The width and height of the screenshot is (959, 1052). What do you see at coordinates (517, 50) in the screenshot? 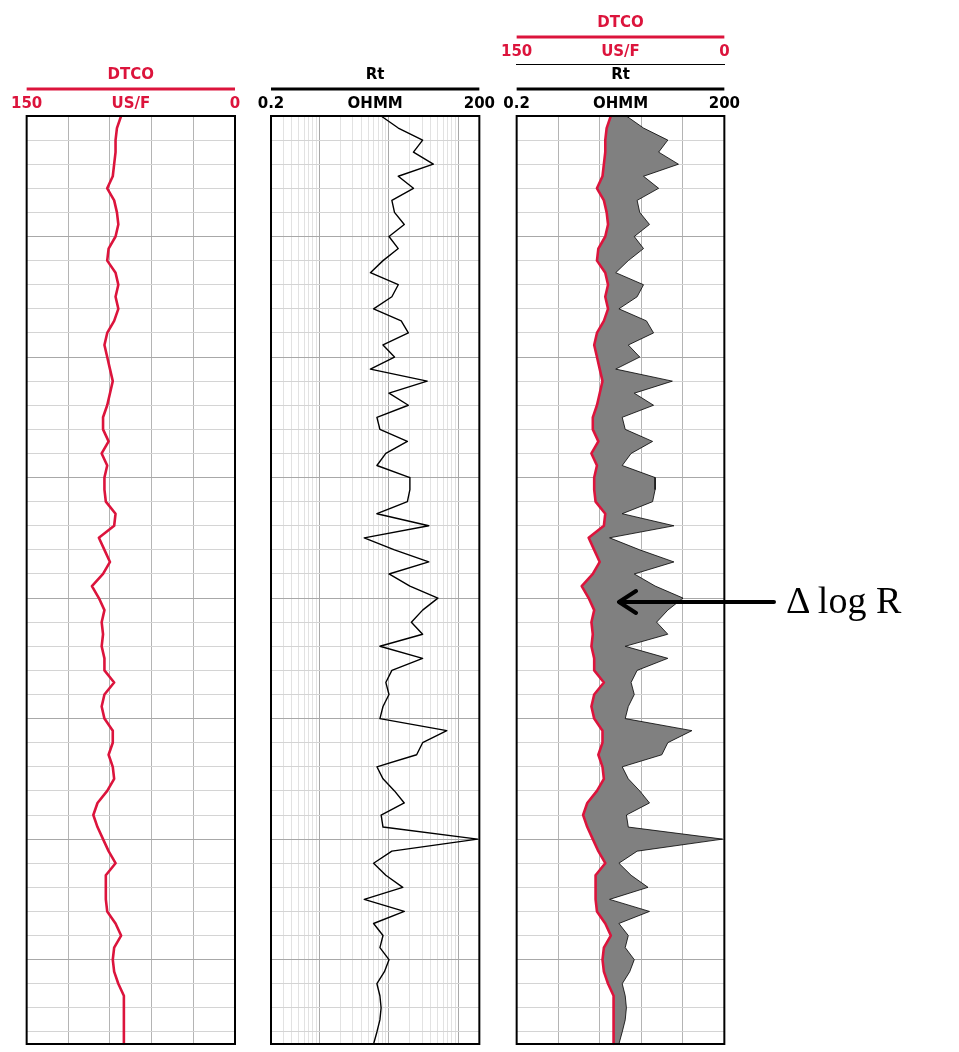
I see `x2-tick-label: 150` at bounding box center [517, 50].